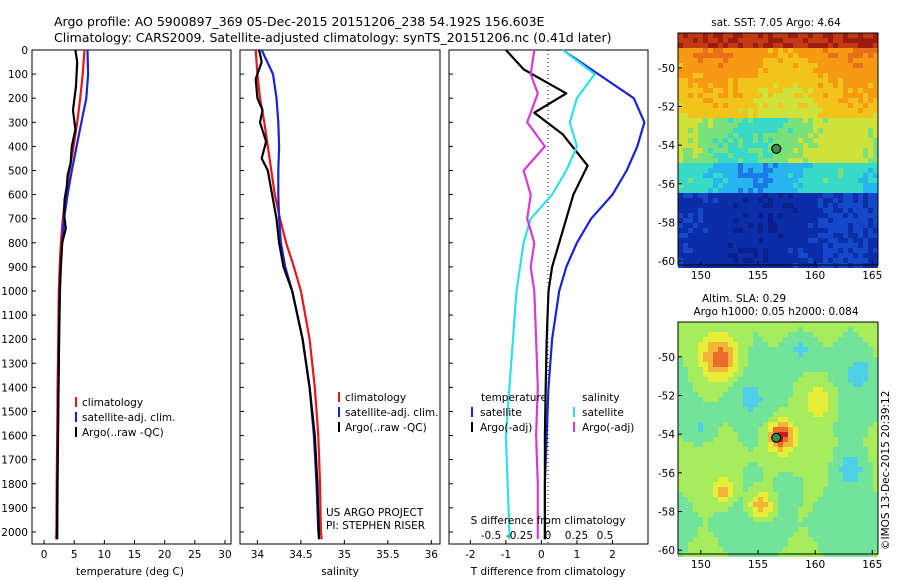 The height and width of the screenshot is (580, 900). Describe the element at coordinates (387, 555) in the screenshot. I see `x-tick-label: 35.5` at that location.